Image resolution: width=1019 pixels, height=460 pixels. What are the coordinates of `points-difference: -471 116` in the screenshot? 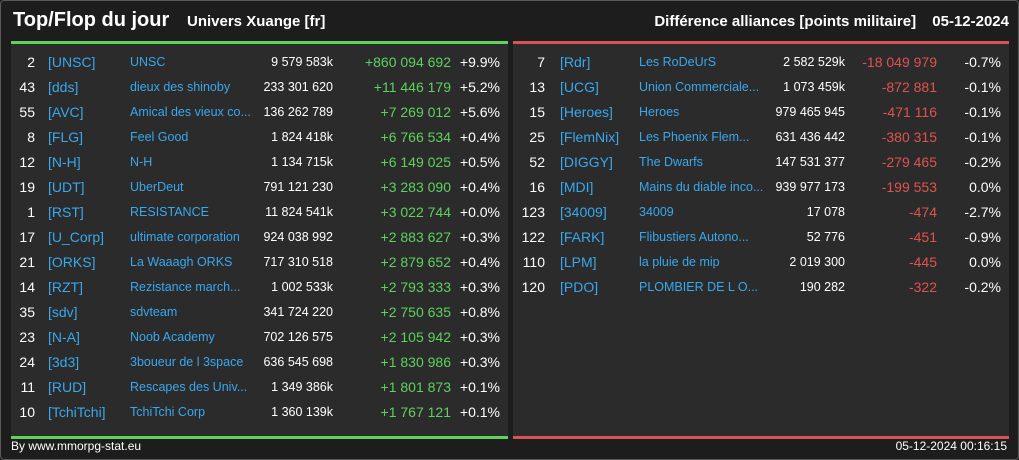 It's located at (909, 112).